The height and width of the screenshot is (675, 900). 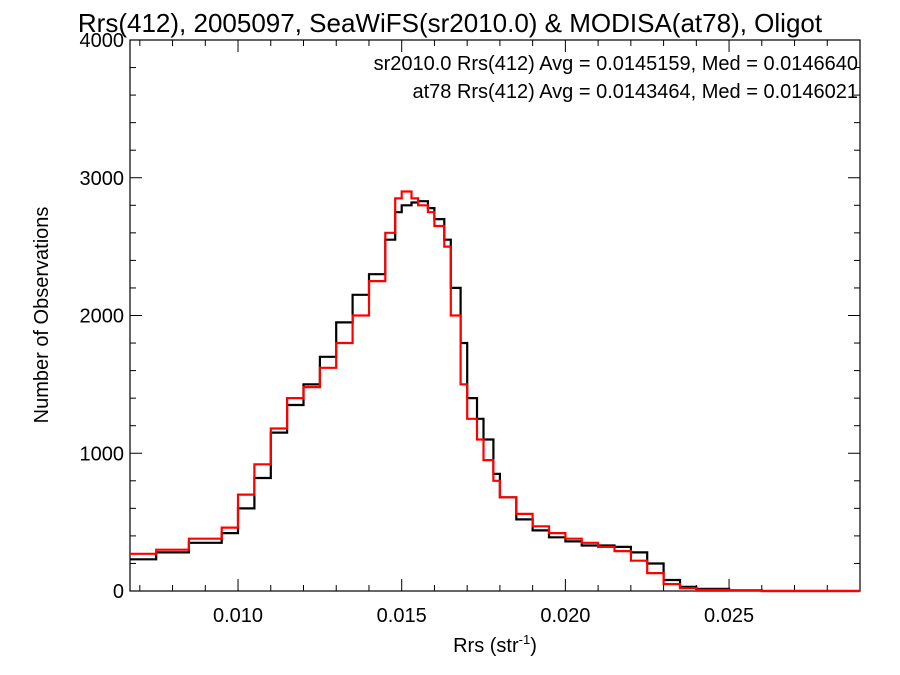 I want to click on y-tick-label: 0, so click(x=118, y=592).